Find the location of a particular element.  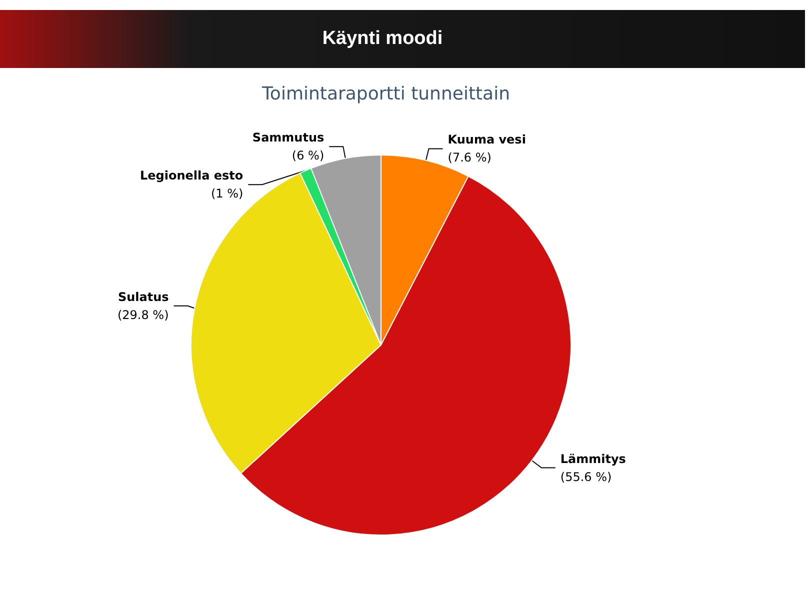

data-label: (7.6 %) is located at coordinates (470, 157).